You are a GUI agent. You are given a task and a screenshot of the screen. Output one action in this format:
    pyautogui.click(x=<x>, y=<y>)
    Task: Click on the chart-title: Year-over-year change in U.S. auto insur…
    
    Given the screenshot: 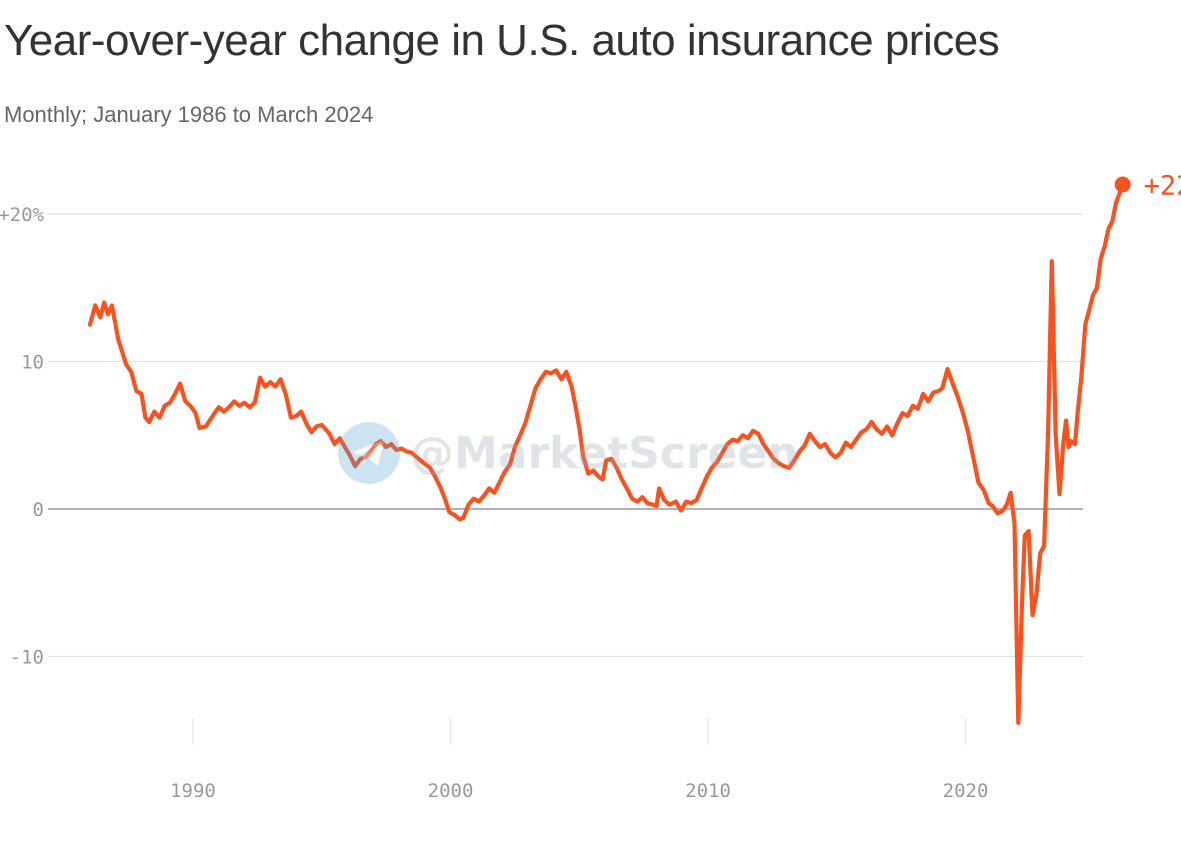 What is the action you would take?
    pyautogui.click(x=502, y=40)
    